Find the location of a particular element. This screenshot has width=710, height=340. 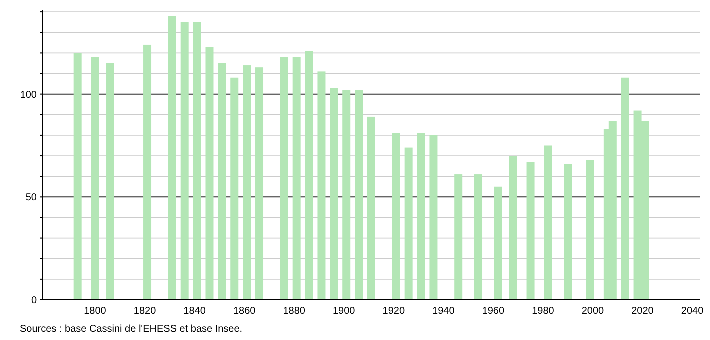

x-tick-label: 1840 is located at coordinates (195, 311).